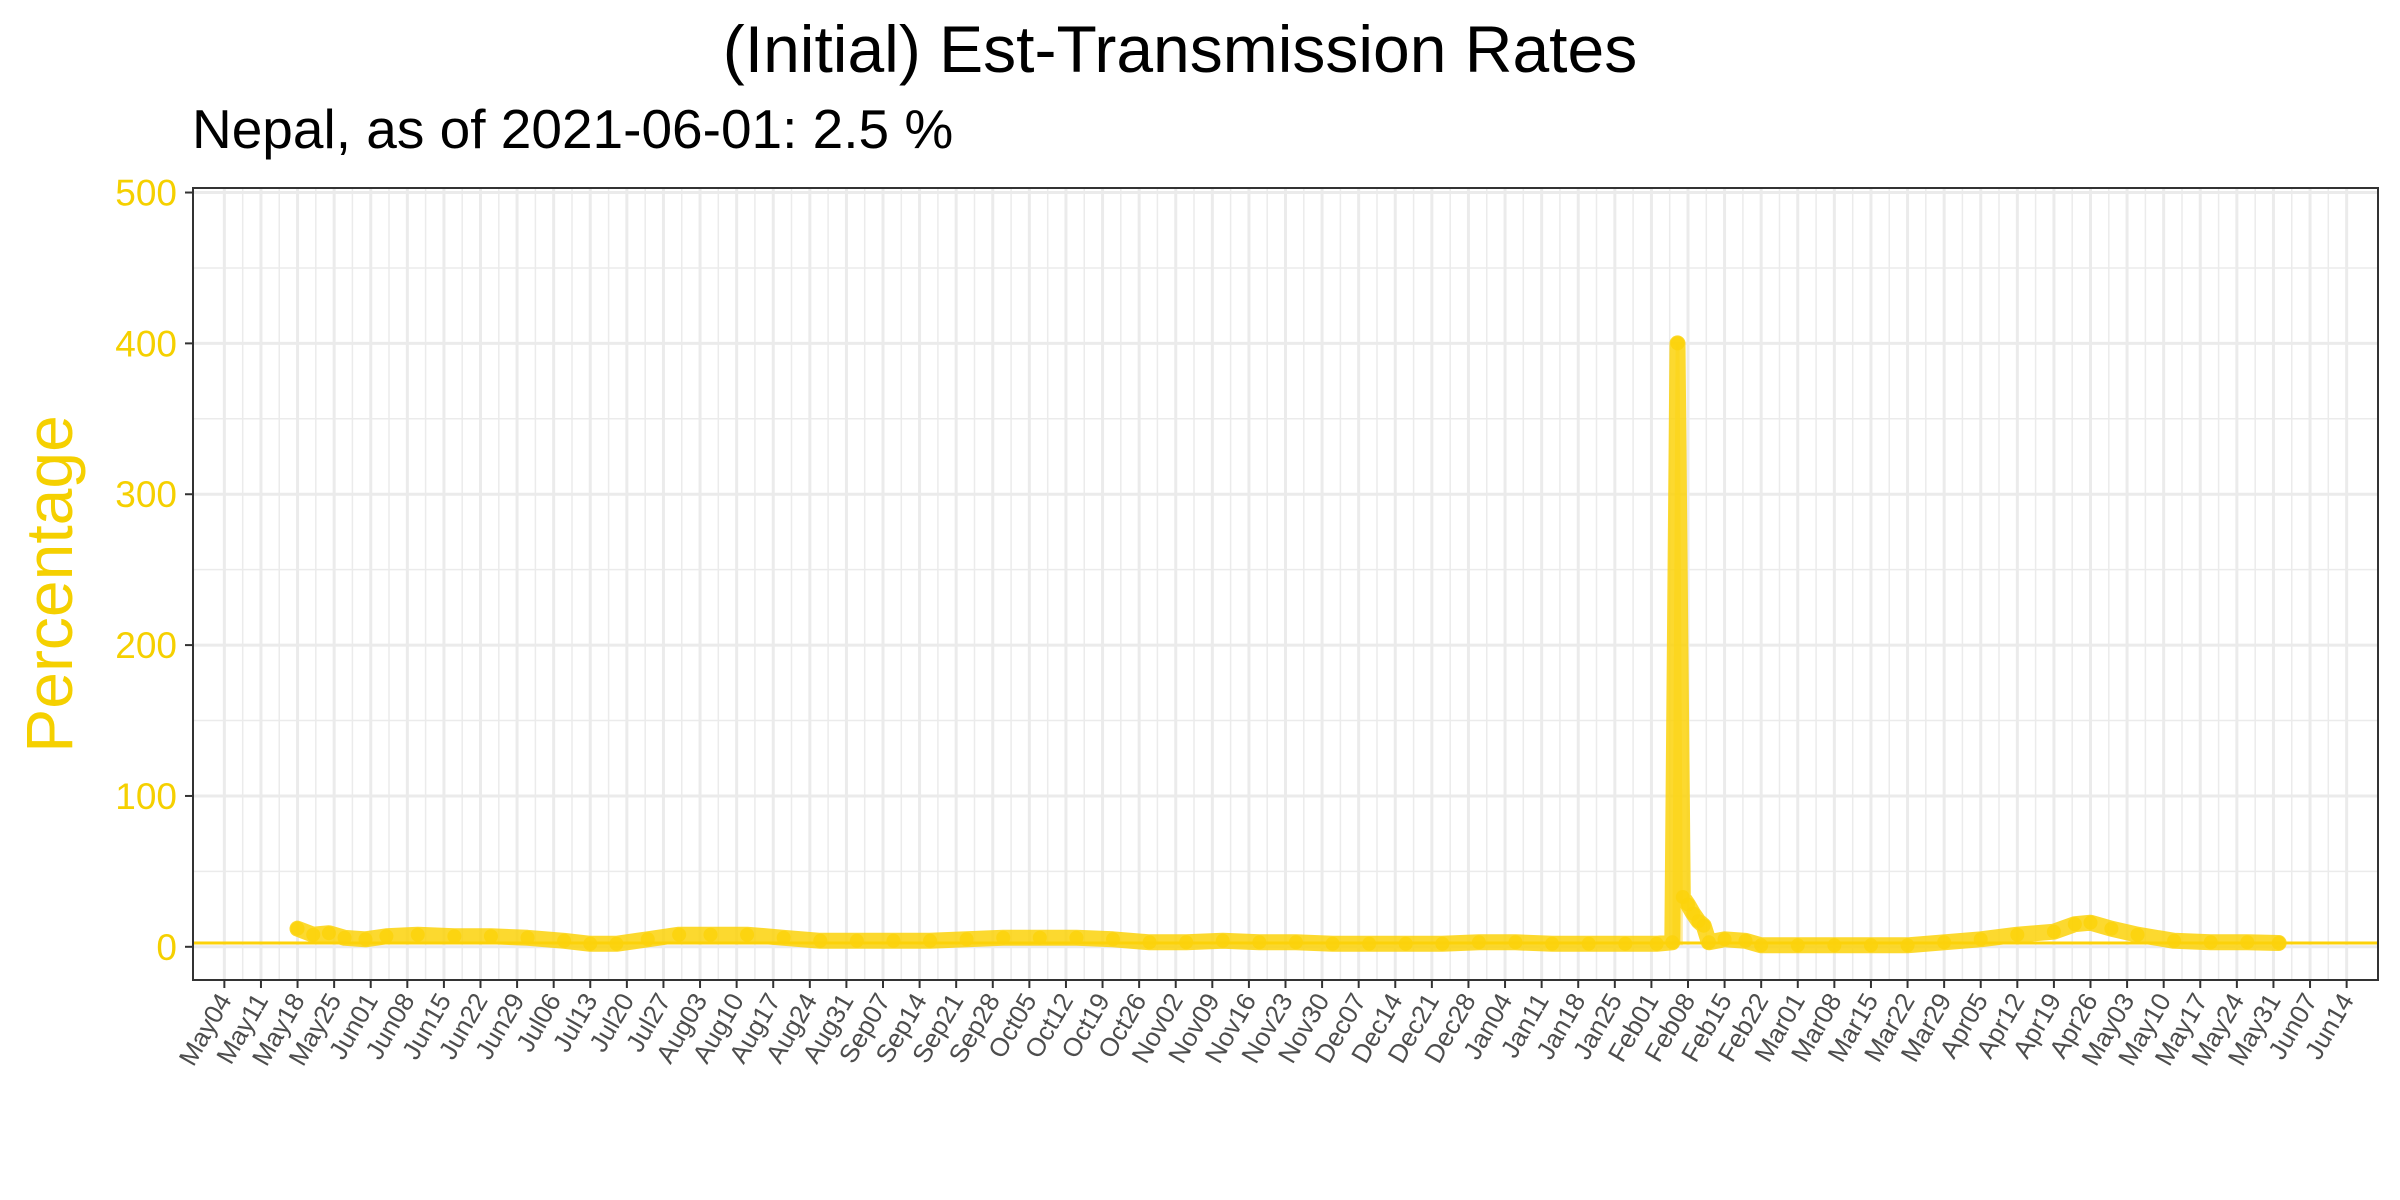  Describe the element at coordinates (154, 570) in the screenshot. I see `y-axis: 0 100 200 300 400 500` at that location.